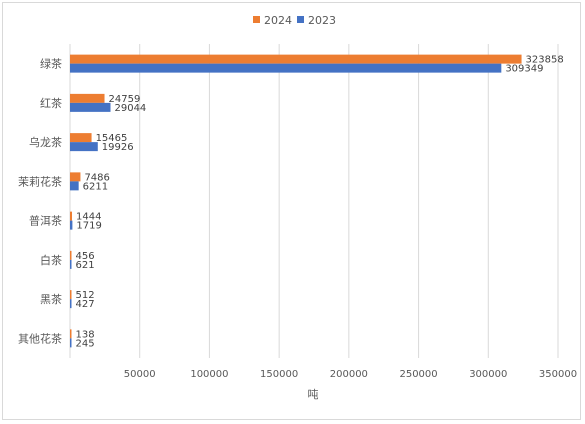  I want to click on data-label-2024: 24759, so click(125, 99).